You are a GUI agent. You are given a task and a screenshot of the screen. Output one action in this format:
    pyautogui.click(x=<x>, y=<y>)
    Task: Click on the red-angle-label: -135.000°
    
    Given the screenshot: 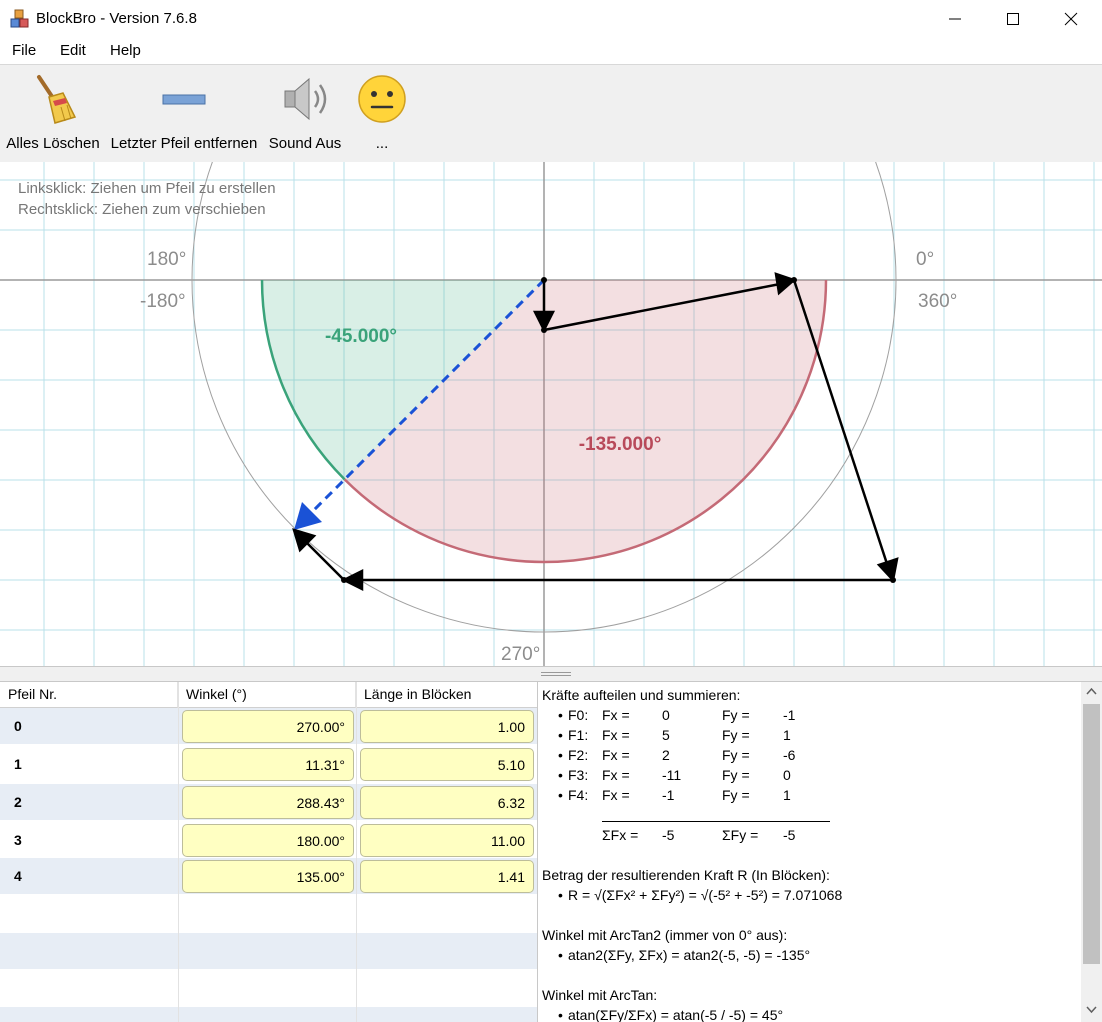 What is the action you would take?
    pyautogui.click(x=620, y=444)
    